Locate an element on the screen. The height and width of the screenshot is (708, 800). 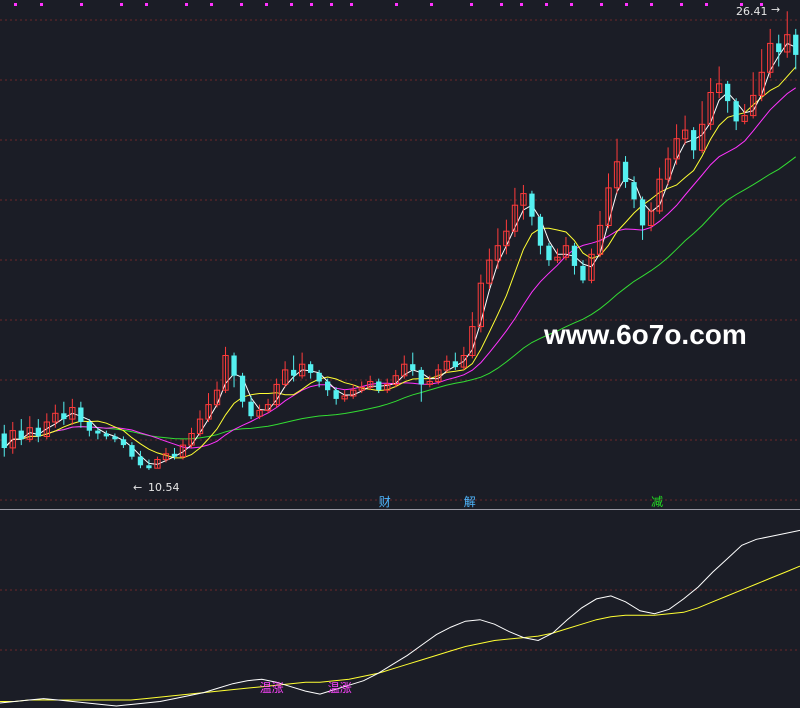
high-arrow-icon: → is located at coordinates (775, 9).